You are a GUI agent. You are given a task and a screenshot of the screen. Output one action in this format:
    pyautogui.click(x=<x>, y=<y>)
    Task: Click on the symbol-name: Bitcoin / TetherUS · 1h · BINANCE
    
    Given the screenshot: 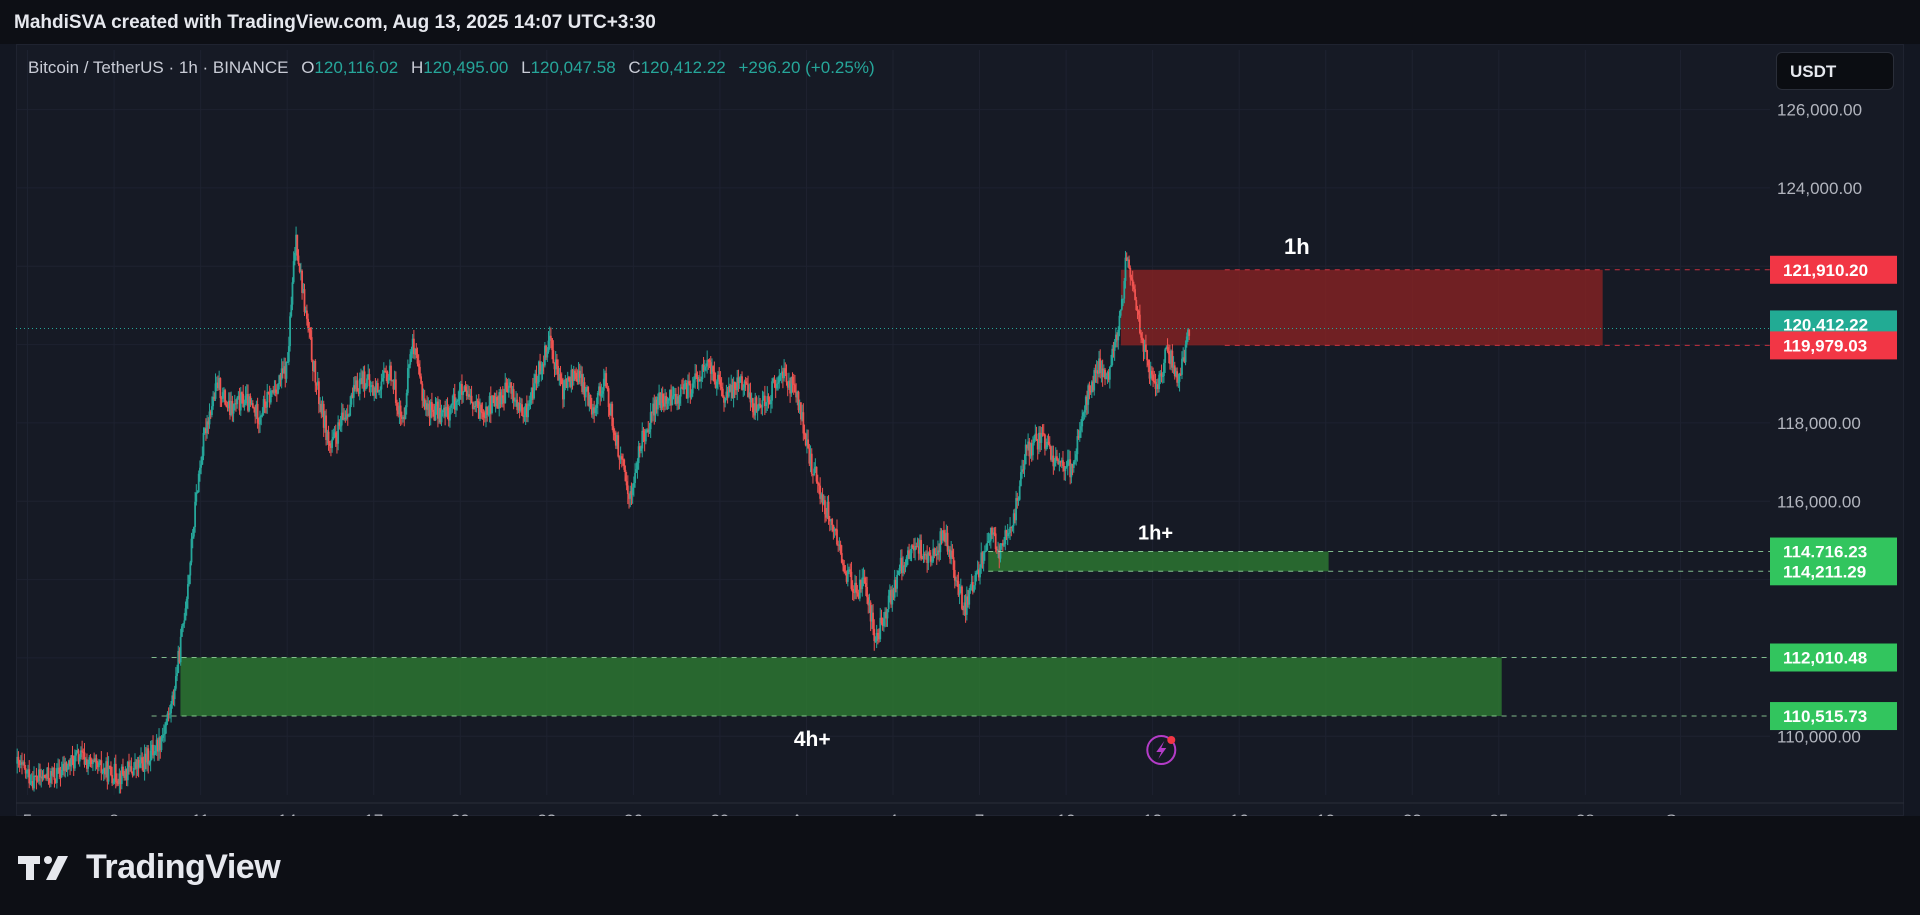 What is the action you would take?
    pyautogui.click(x=158, y=67)
    